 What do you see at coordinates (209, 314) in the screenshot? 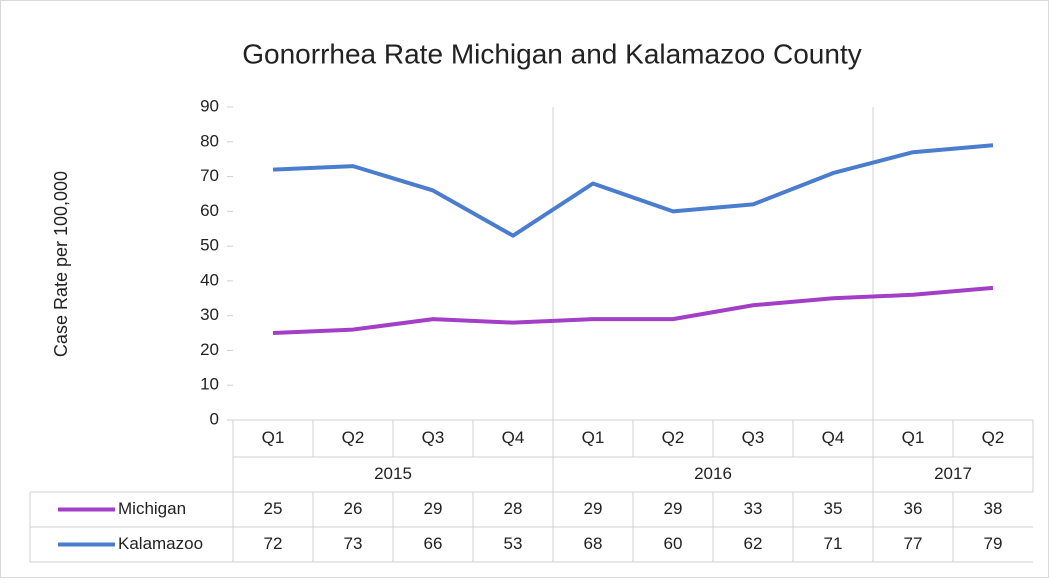
I see `y-tick-label: 30` at bounding box center [209, 314].